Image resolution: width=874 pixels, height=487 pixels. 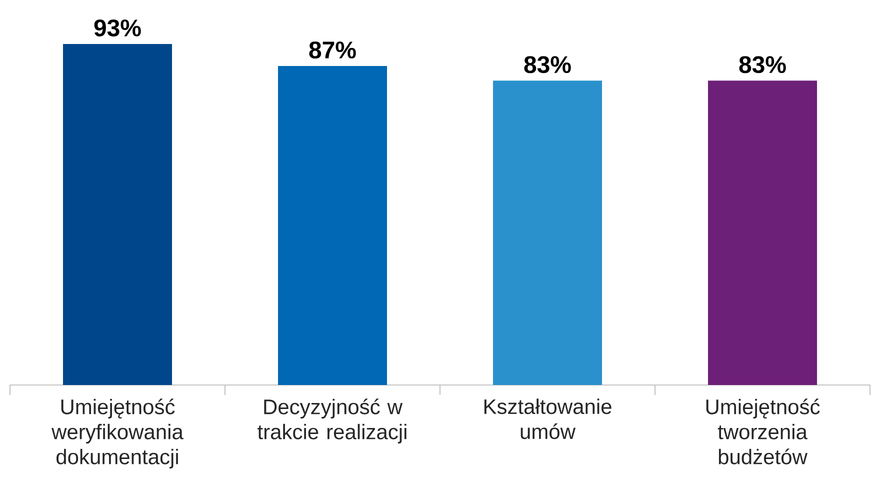 I want to click on x-tick-label: Umiejętność tworzenia budżetów, so click(x=763, y=431).